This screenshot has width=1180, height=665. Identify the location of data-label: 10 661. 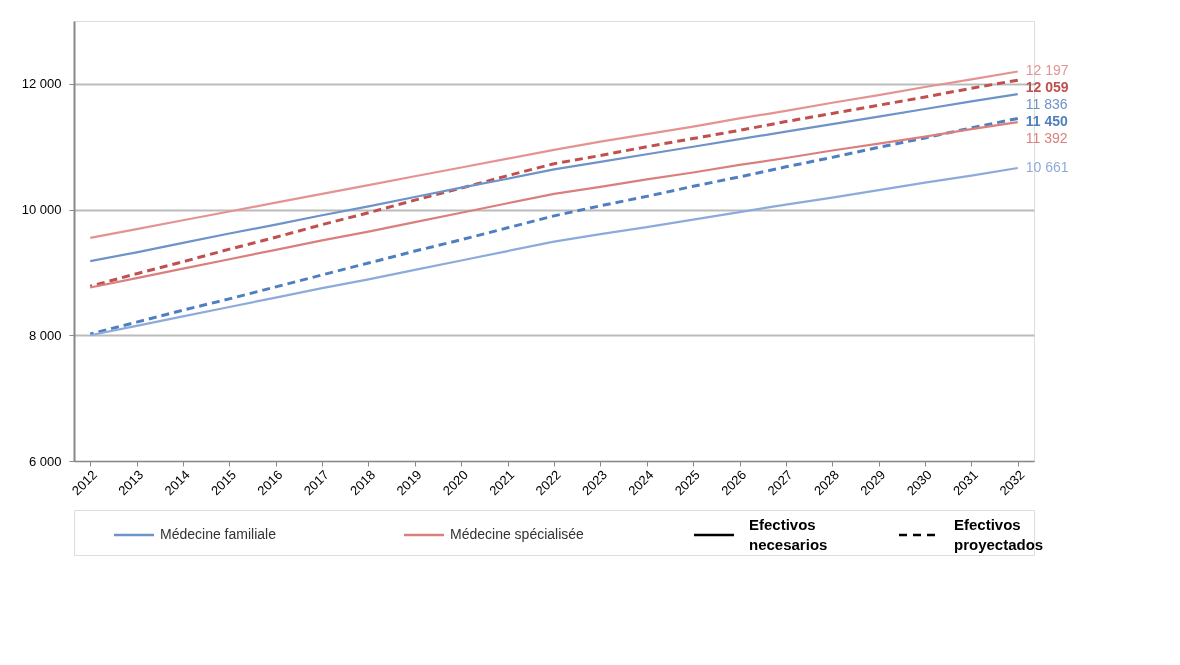
(1047, 167).